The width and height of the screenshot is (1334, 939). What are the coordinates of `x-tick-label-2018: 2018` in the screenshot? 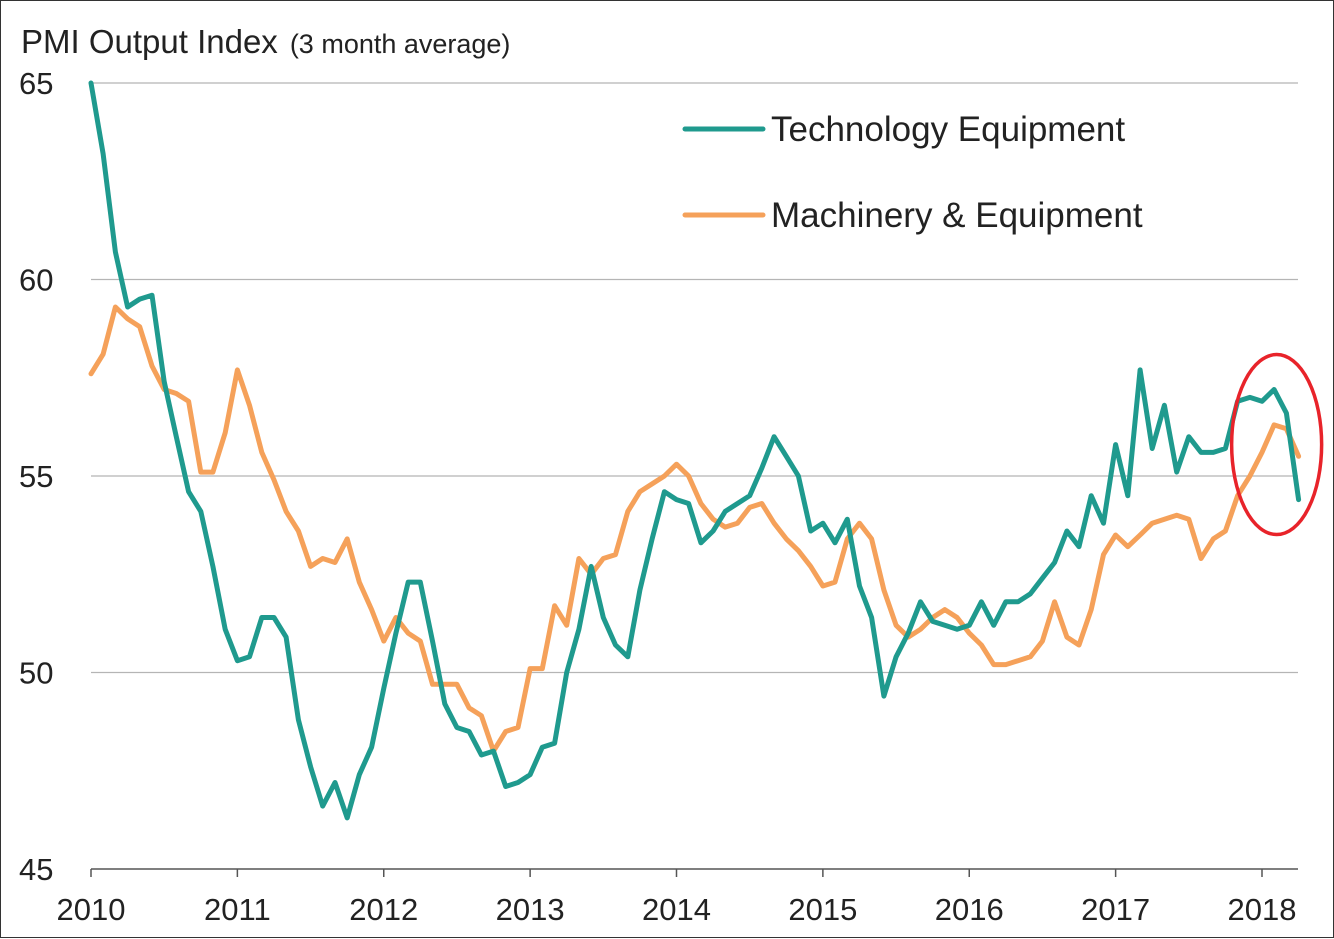 It's located at (1262, 909).